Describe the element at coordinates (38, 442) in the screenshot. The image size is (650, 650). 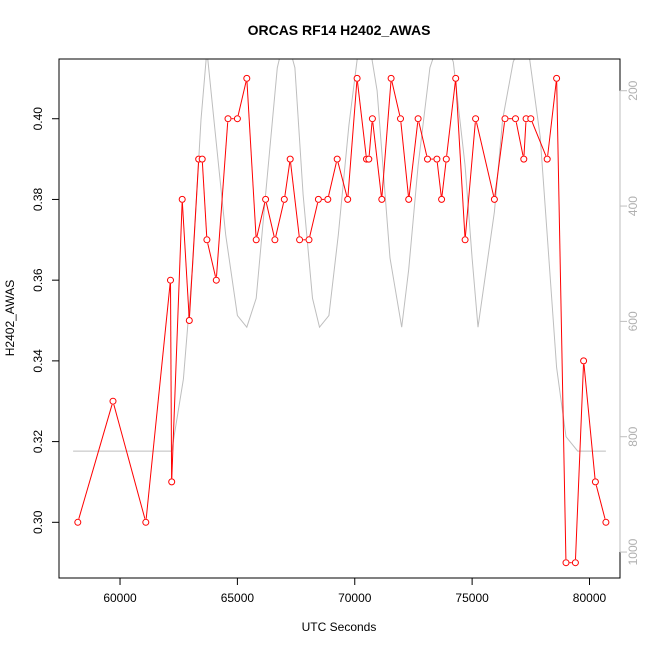
I see `y-tick-label: 0.32` at that location.